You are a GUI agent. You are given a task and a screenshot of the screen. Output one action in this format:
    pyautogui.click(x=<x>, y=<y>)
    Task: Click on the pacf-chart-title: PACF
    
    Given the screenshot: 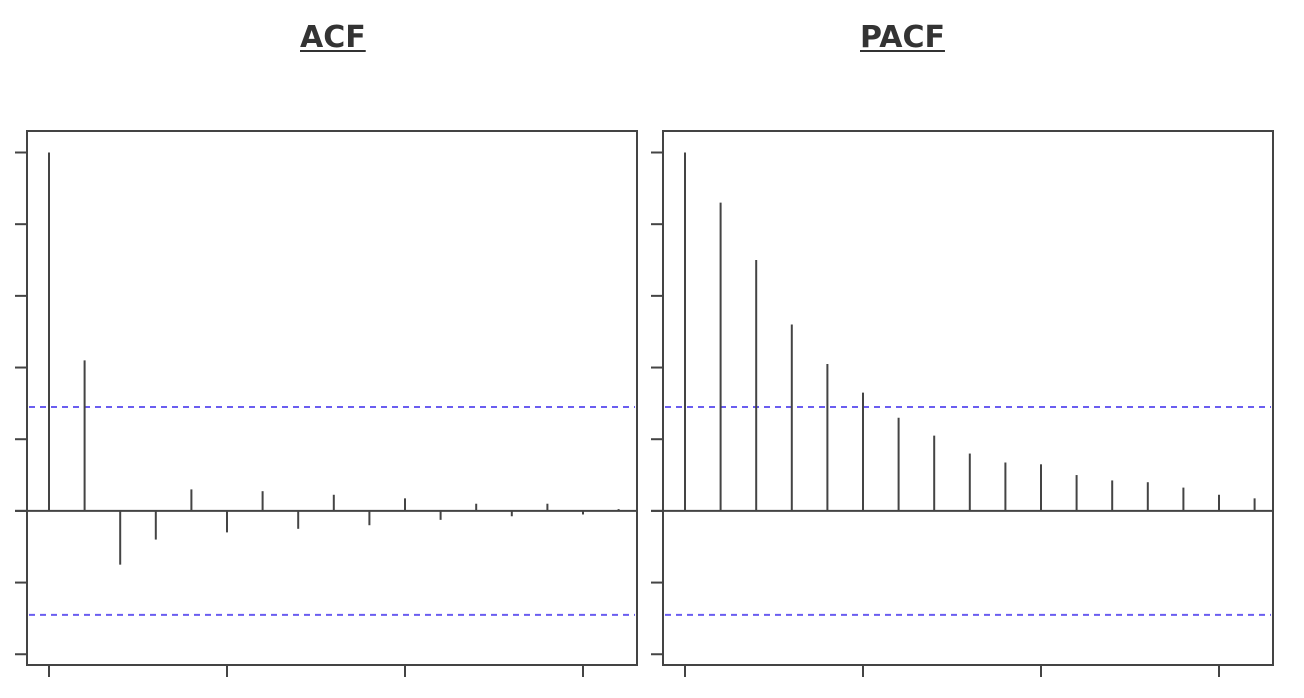 What is the action you would take?
    pyautogui.click(x=902, y=37)
    